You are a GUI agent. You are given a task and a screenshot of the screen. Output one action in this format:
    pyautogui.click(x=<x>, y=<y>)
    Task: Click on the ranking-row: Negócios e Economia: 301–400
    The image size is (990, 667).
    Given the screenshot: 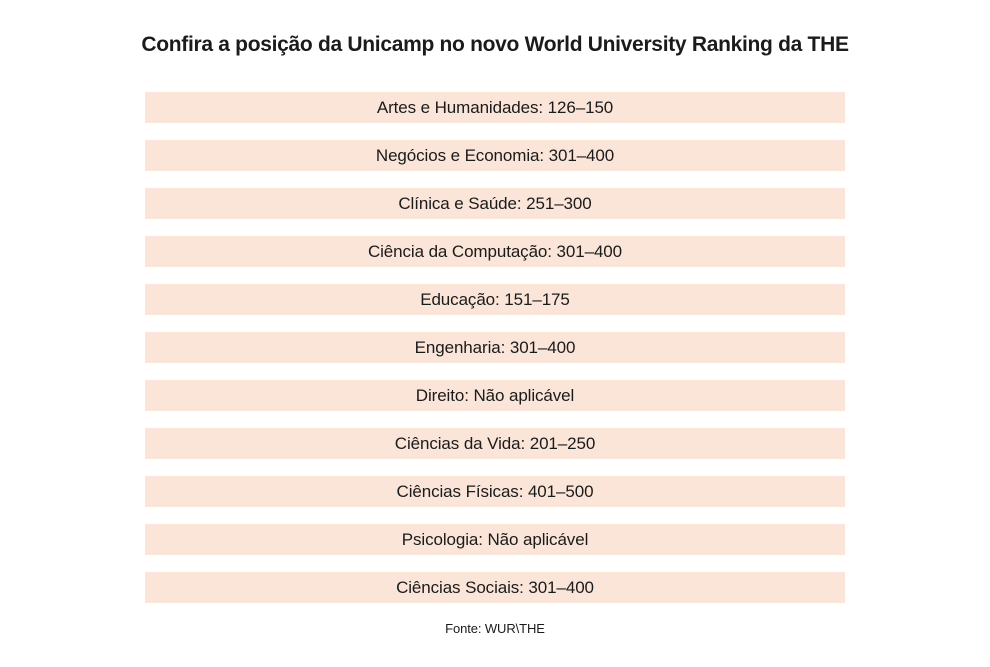 What is the action you would take?
    pyautogui.click(x=495, y=155)
    